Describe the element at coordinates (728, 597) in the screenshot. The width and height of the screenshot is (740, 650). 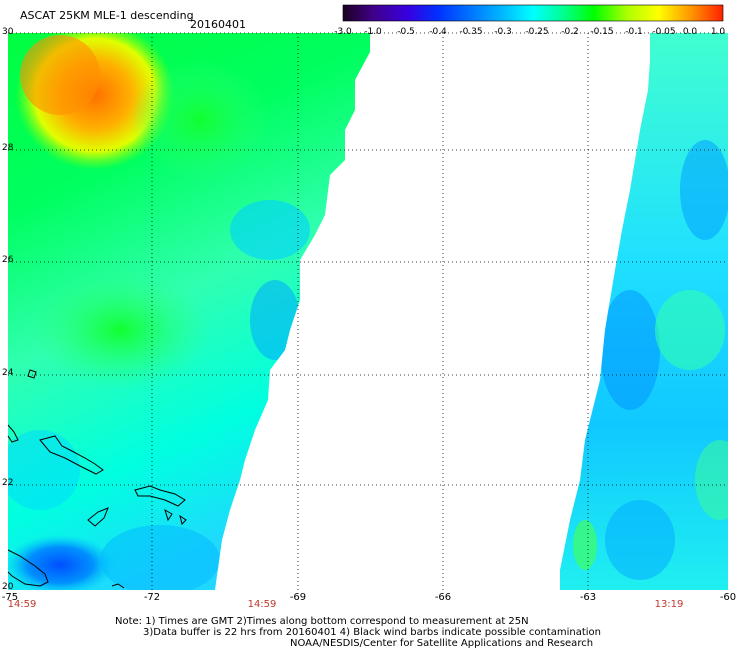
I see `lon-label: -60` at that location.